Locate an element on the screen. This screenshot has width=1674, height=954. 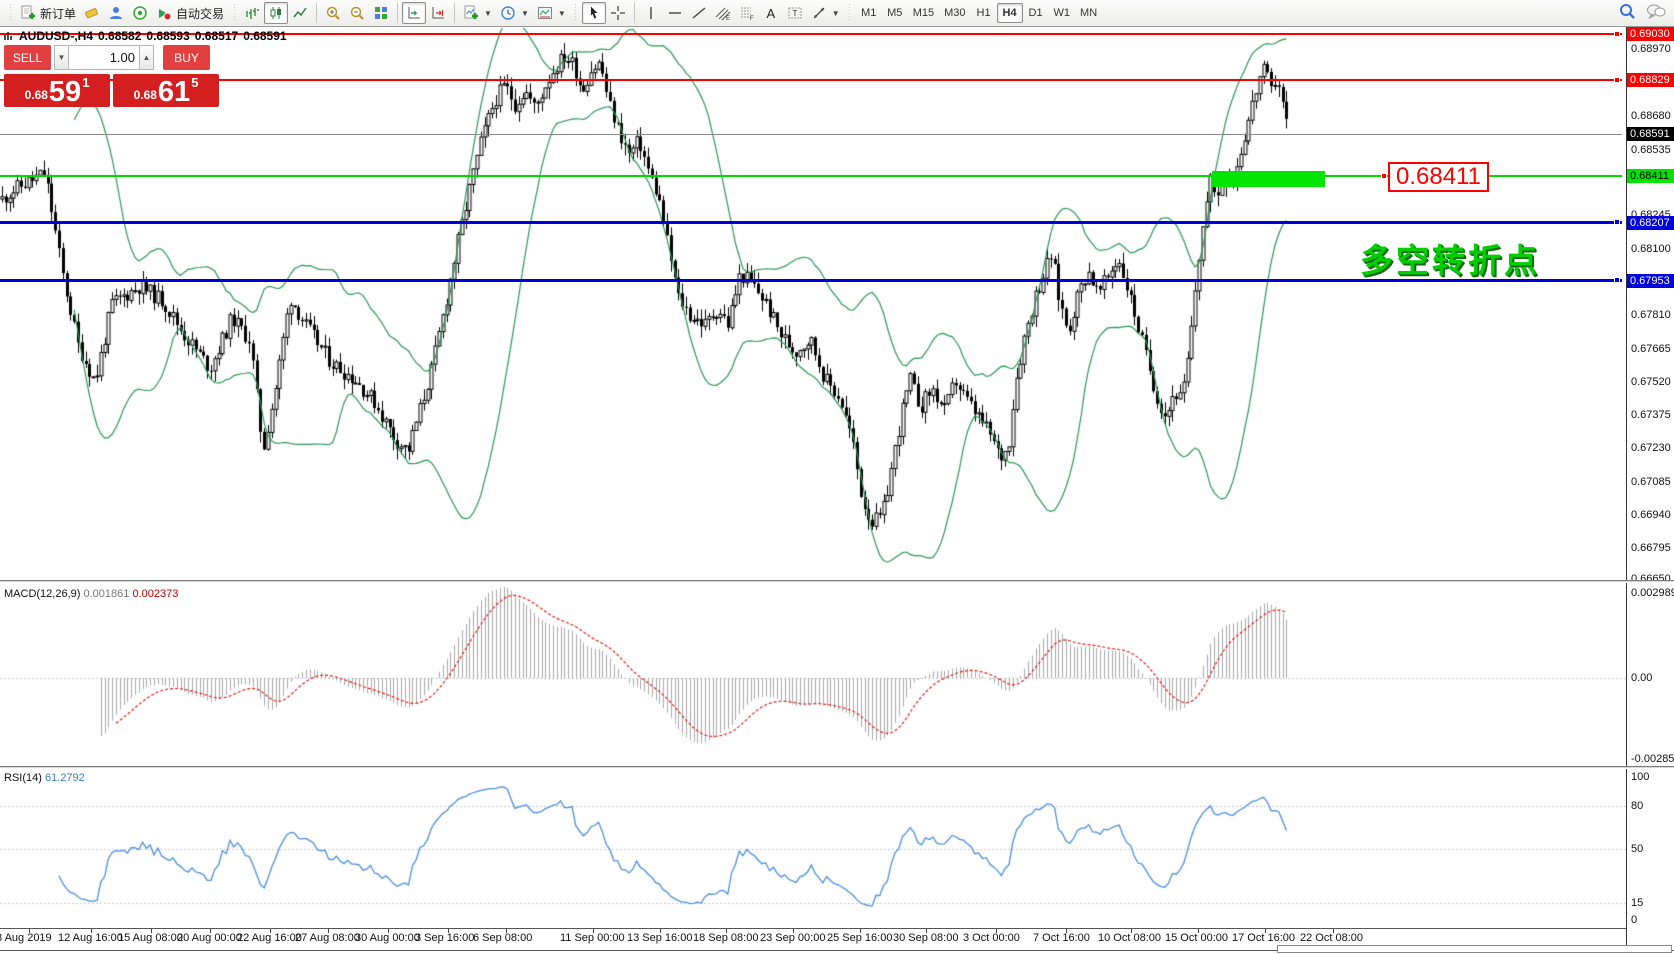
rsi-panel-splitter is located at coordinates (837, 767).